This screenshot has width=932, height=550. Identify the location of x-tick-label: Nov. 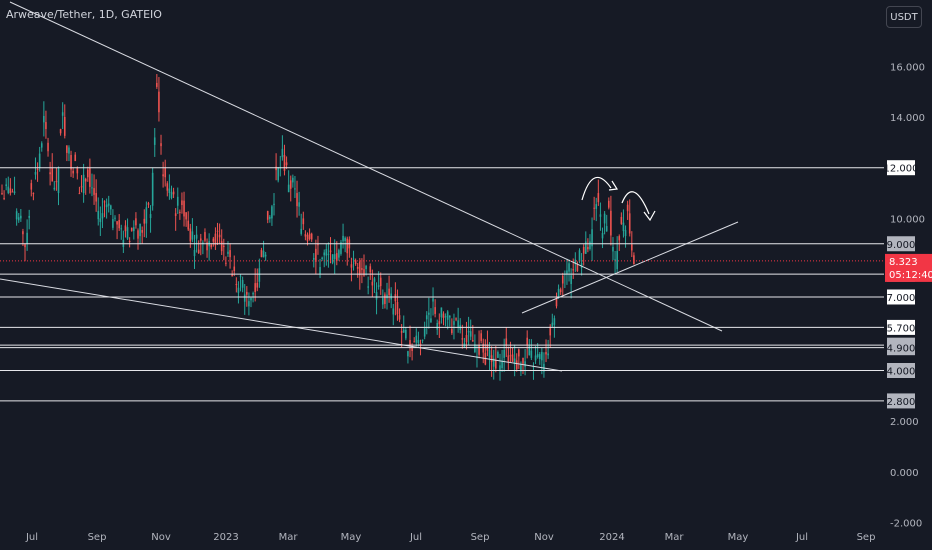
(161, 537).